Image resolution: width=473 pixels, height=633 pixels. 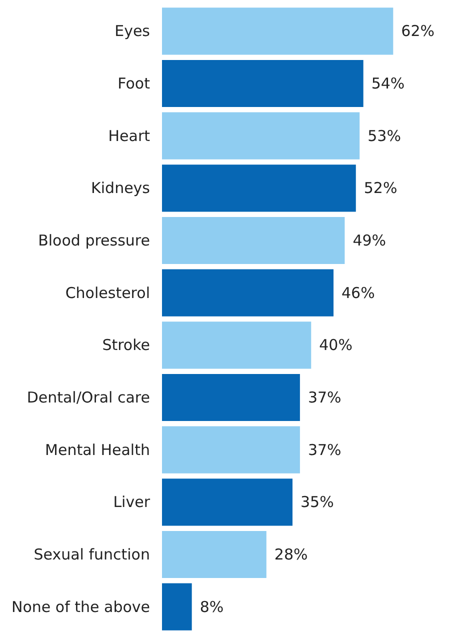 What do you see at coordinates (132, 31) in the screenshot?
I see `y-tick-label: Eyes` at bounding box center [132, 31].